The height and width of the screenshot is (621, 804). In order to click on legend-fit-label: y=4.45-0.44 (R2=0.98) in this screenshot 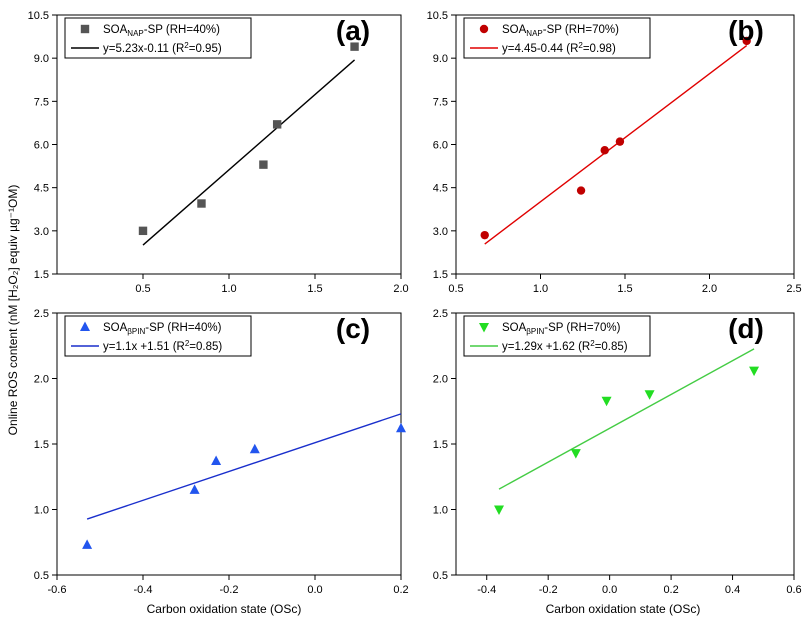, I will do `click(559, 48)`.